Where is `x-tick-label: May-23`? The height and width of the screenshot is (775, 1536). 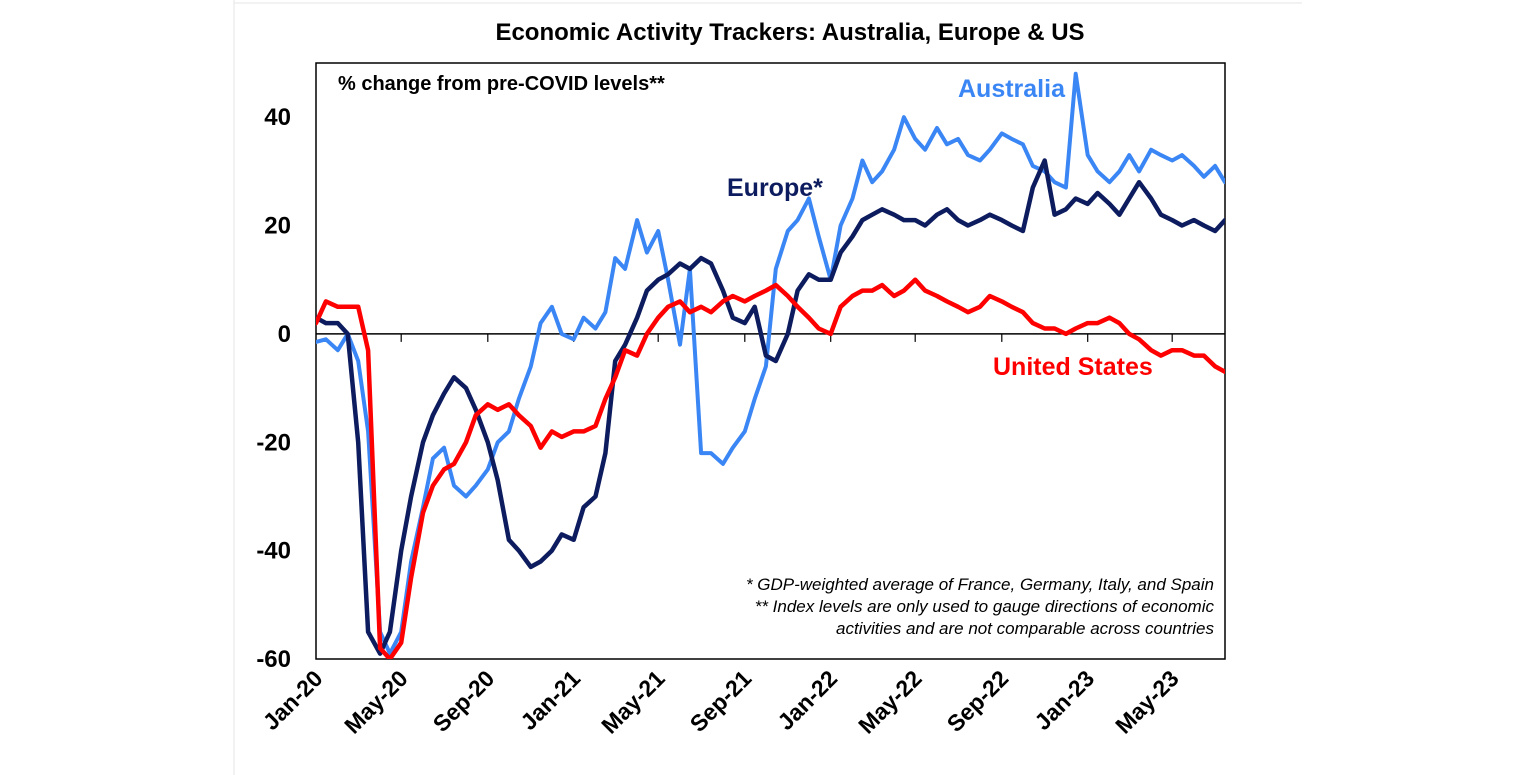 x-tick-label: May-23 is located at coordinates (1147, 702).